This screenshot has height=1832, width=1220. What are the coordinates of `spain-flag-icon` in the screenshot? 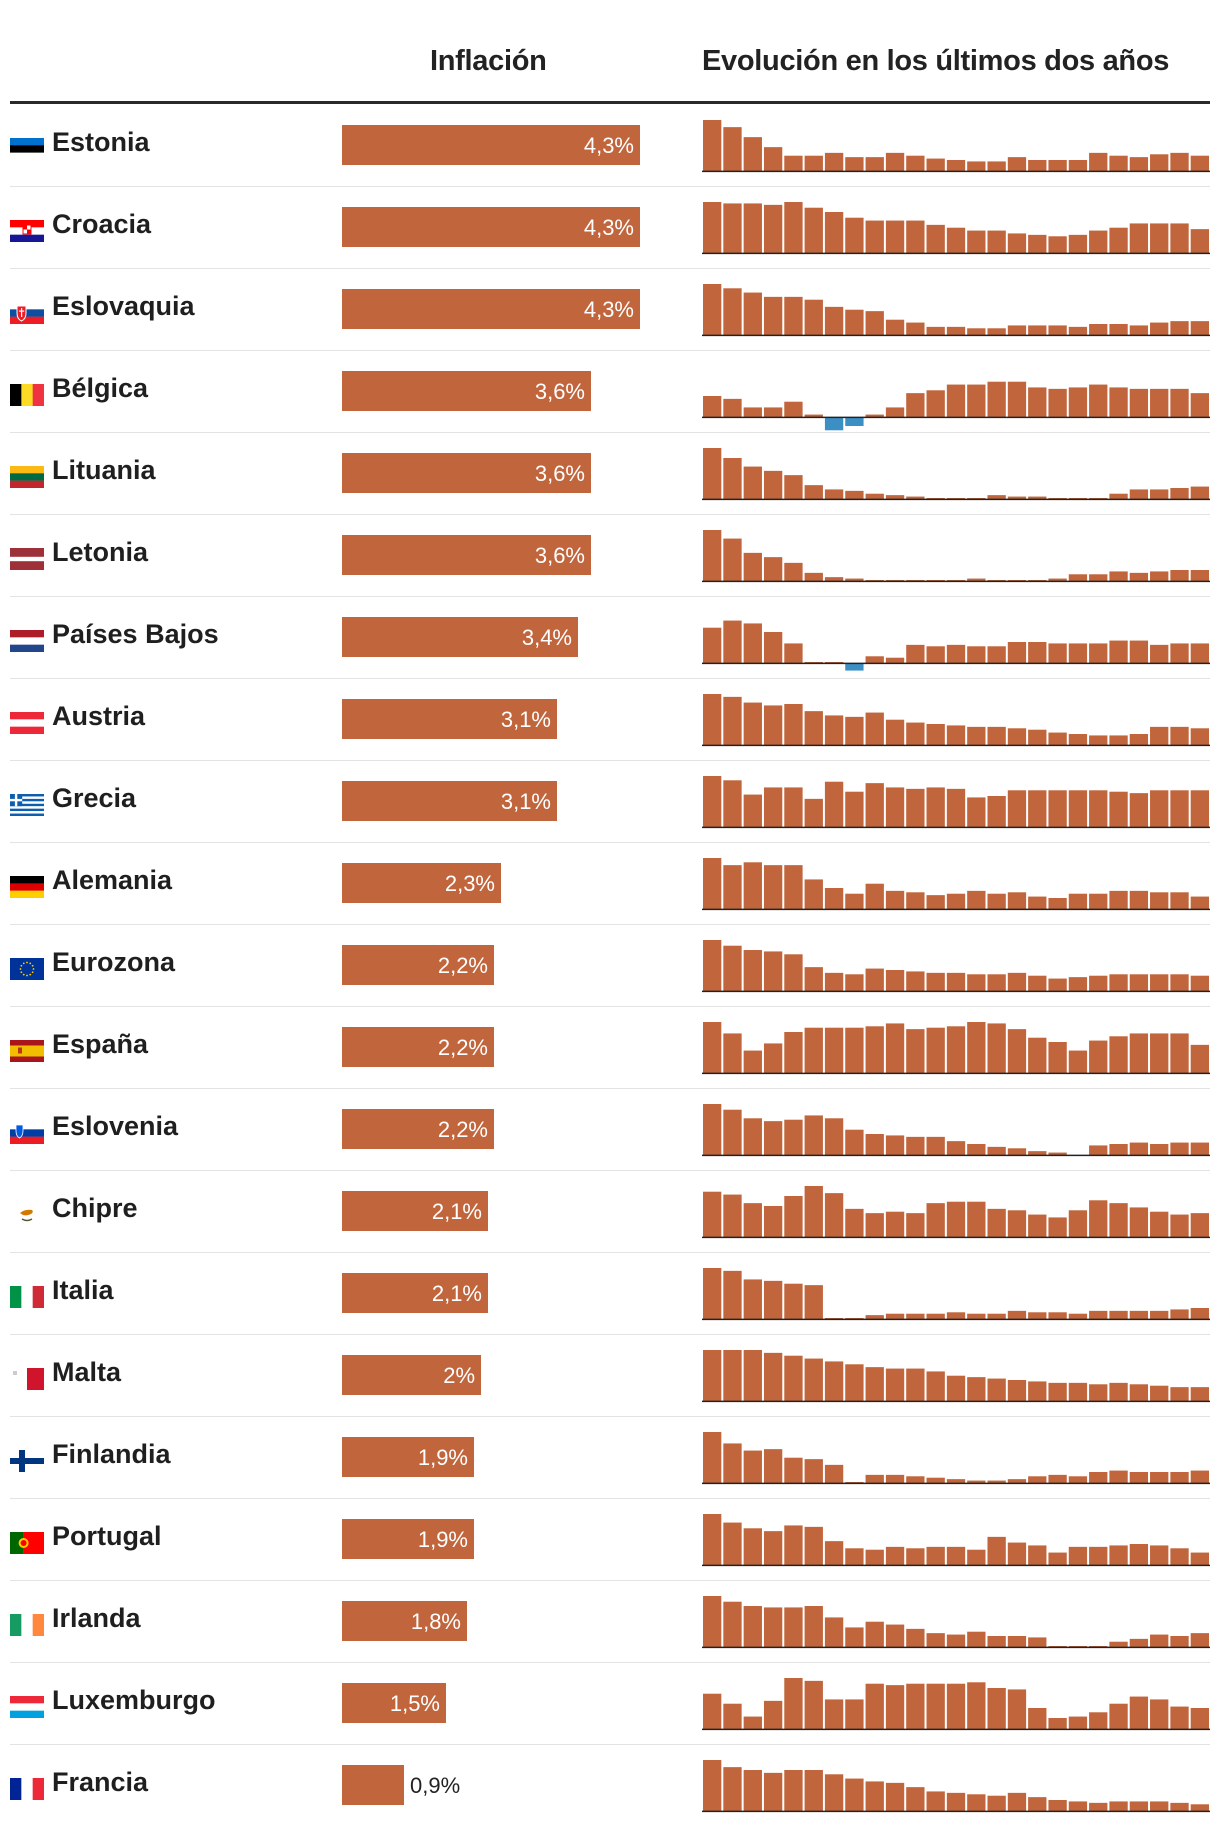 It's located at (27, 1051).